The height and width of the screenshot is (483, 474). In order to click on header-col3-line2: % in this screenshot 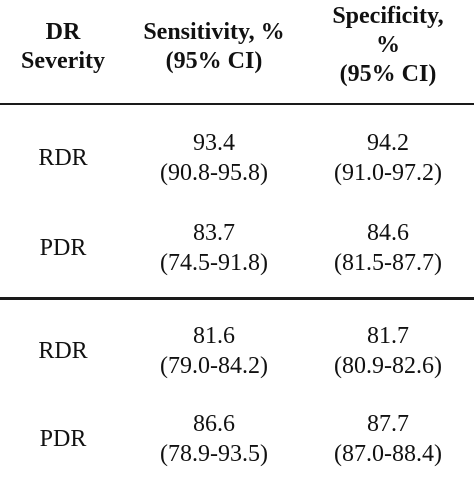, I will do `click(388, 45)`.